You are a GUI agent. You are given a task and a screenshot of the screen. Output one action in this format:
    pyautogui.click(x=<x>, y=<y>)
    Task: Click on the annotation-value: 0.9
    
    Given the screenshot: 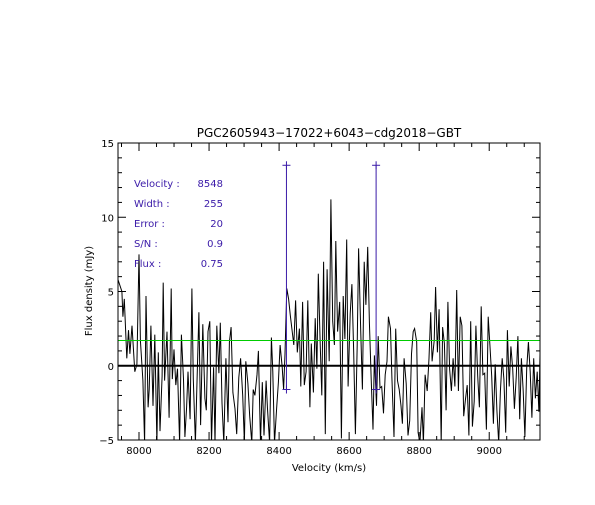 What is the action you would take?
    pyautogui.click(x=215, y=244)
    